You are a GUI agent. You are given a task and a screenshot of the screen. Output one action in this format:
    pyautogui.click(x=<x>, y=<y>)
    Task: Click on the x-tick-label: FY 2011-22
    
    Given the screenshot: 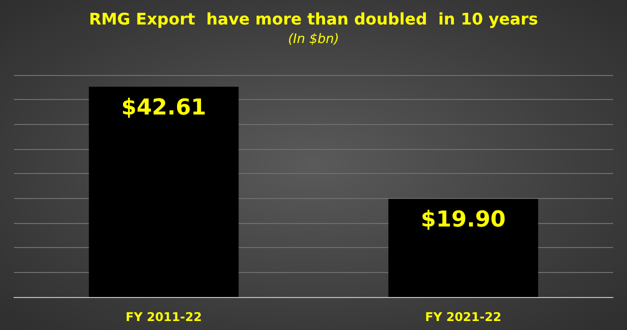 What is the action you would take?
    pyautogui.click(x=164, y=317)
    